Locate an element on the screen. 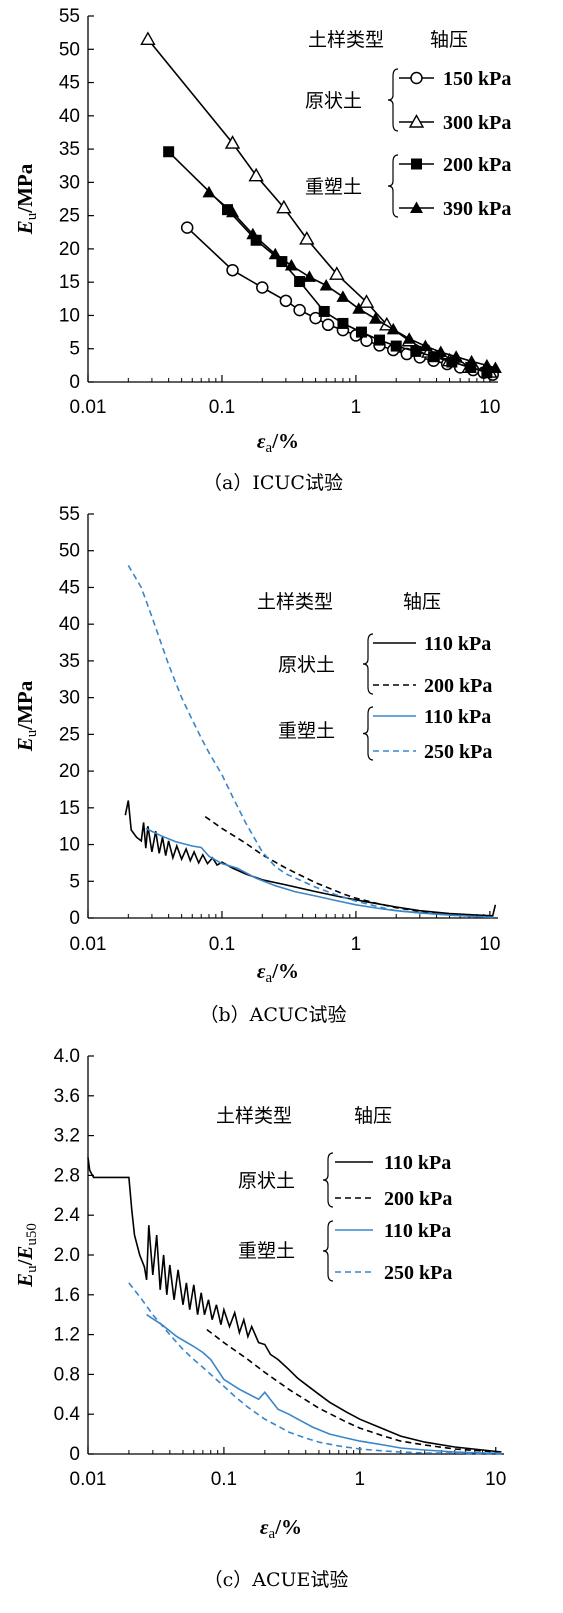  x-tick-label: 10 is located at coordinates (489, 407).